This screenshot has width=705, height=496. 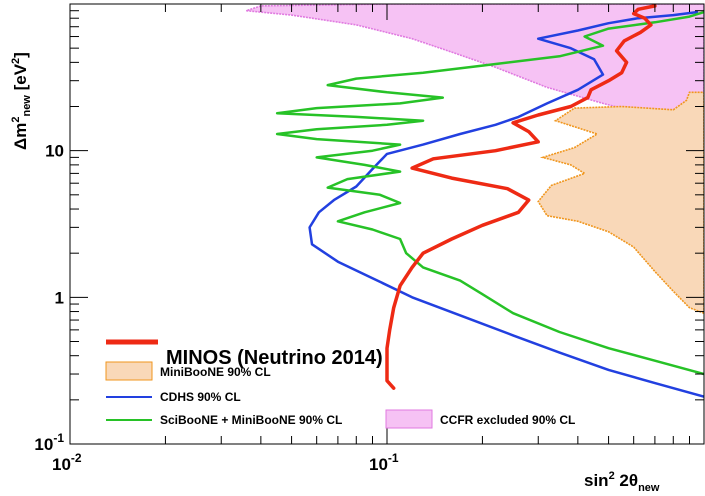 What do you see at coordinates (21, 101) in the screenshot?
I see `y-axis-title: Δm2new [eV2]` at bounding box center [21, 101].